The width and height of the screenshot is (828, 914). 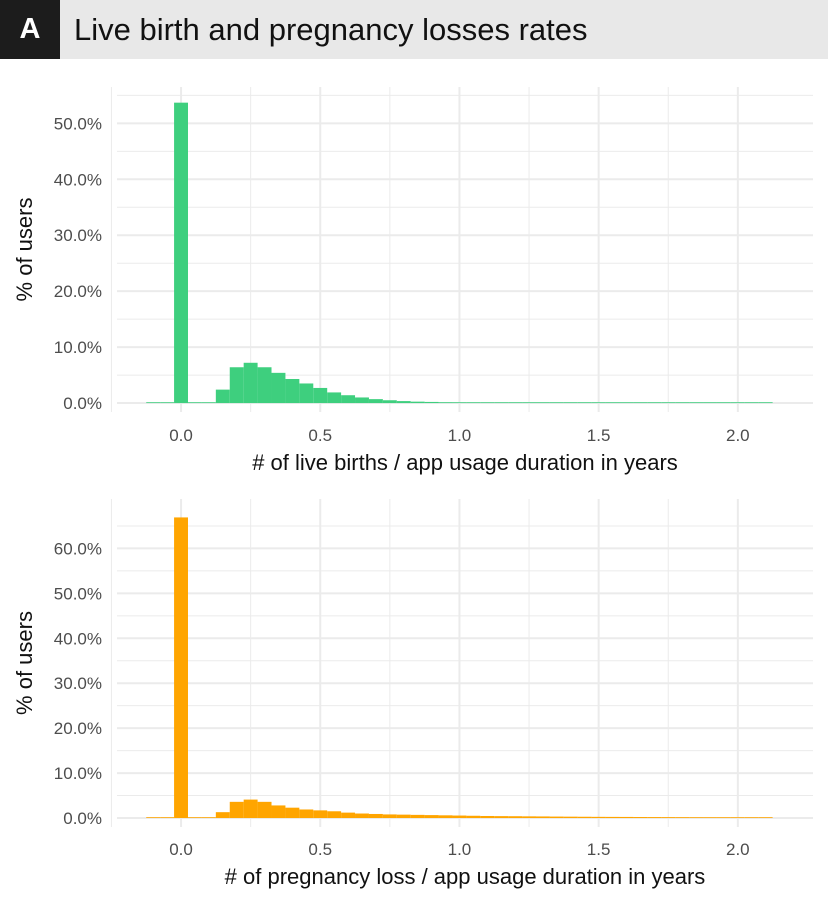 I want to click on panel-label: A, so click(x=30, y=29).